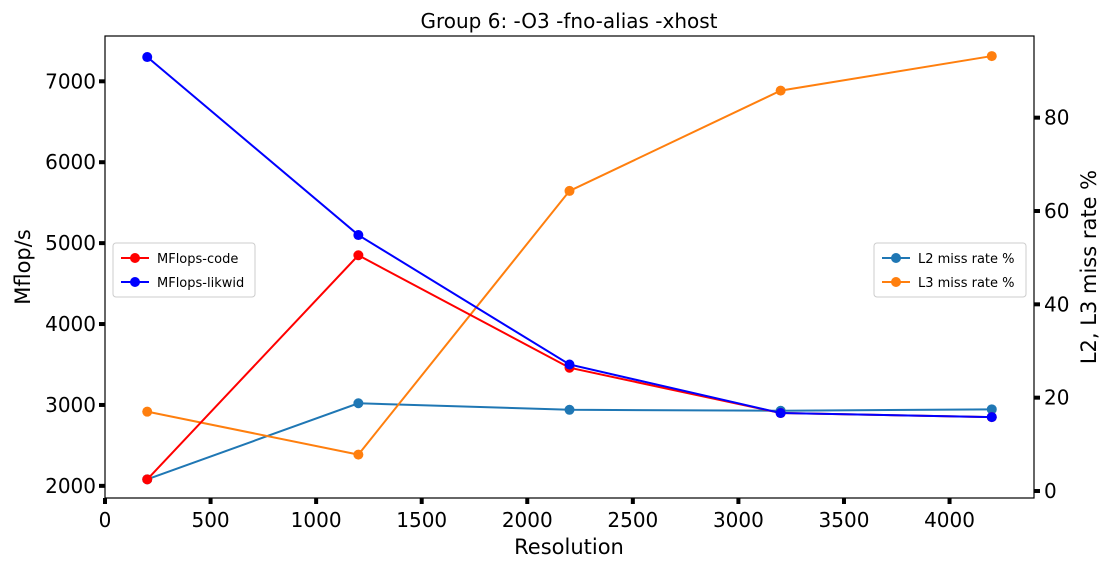 The height and width of the screenshot is (569, 1111). I want to click on legend-mflops: MFlops-code MFlops-likwid, so click(184, 270).